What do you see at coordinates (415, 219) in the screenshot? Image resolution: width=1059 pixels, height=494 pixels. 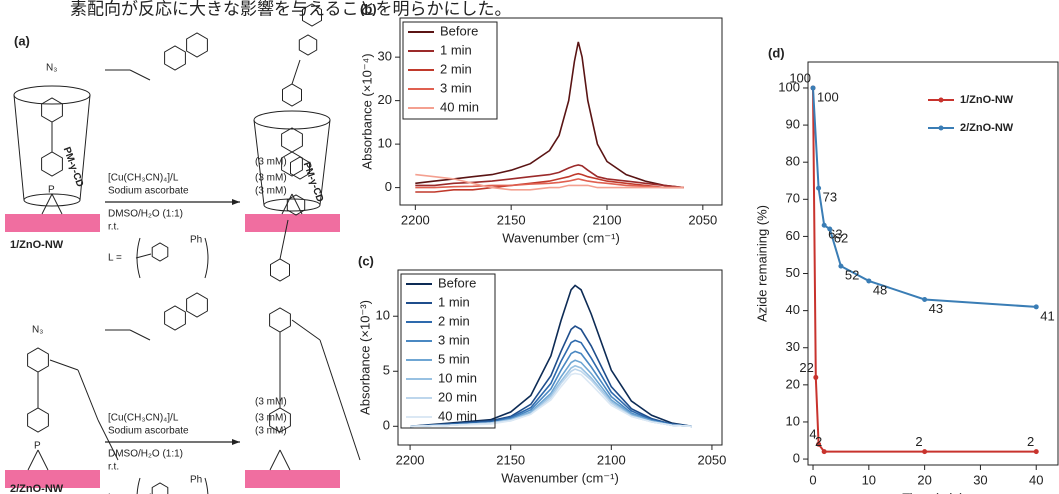 I see `x-tick-label: 2200` at bounding box center [415, 219].